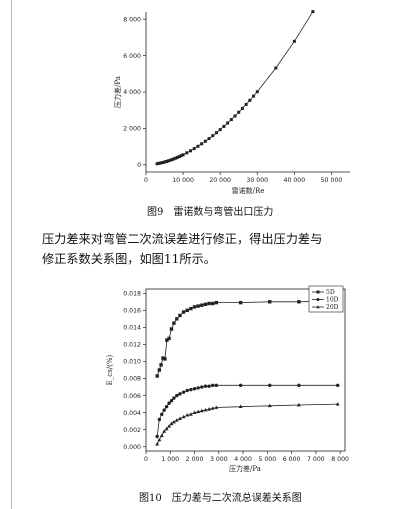  I want to click on fig10-legend-label: 10D, so click(332, 300).